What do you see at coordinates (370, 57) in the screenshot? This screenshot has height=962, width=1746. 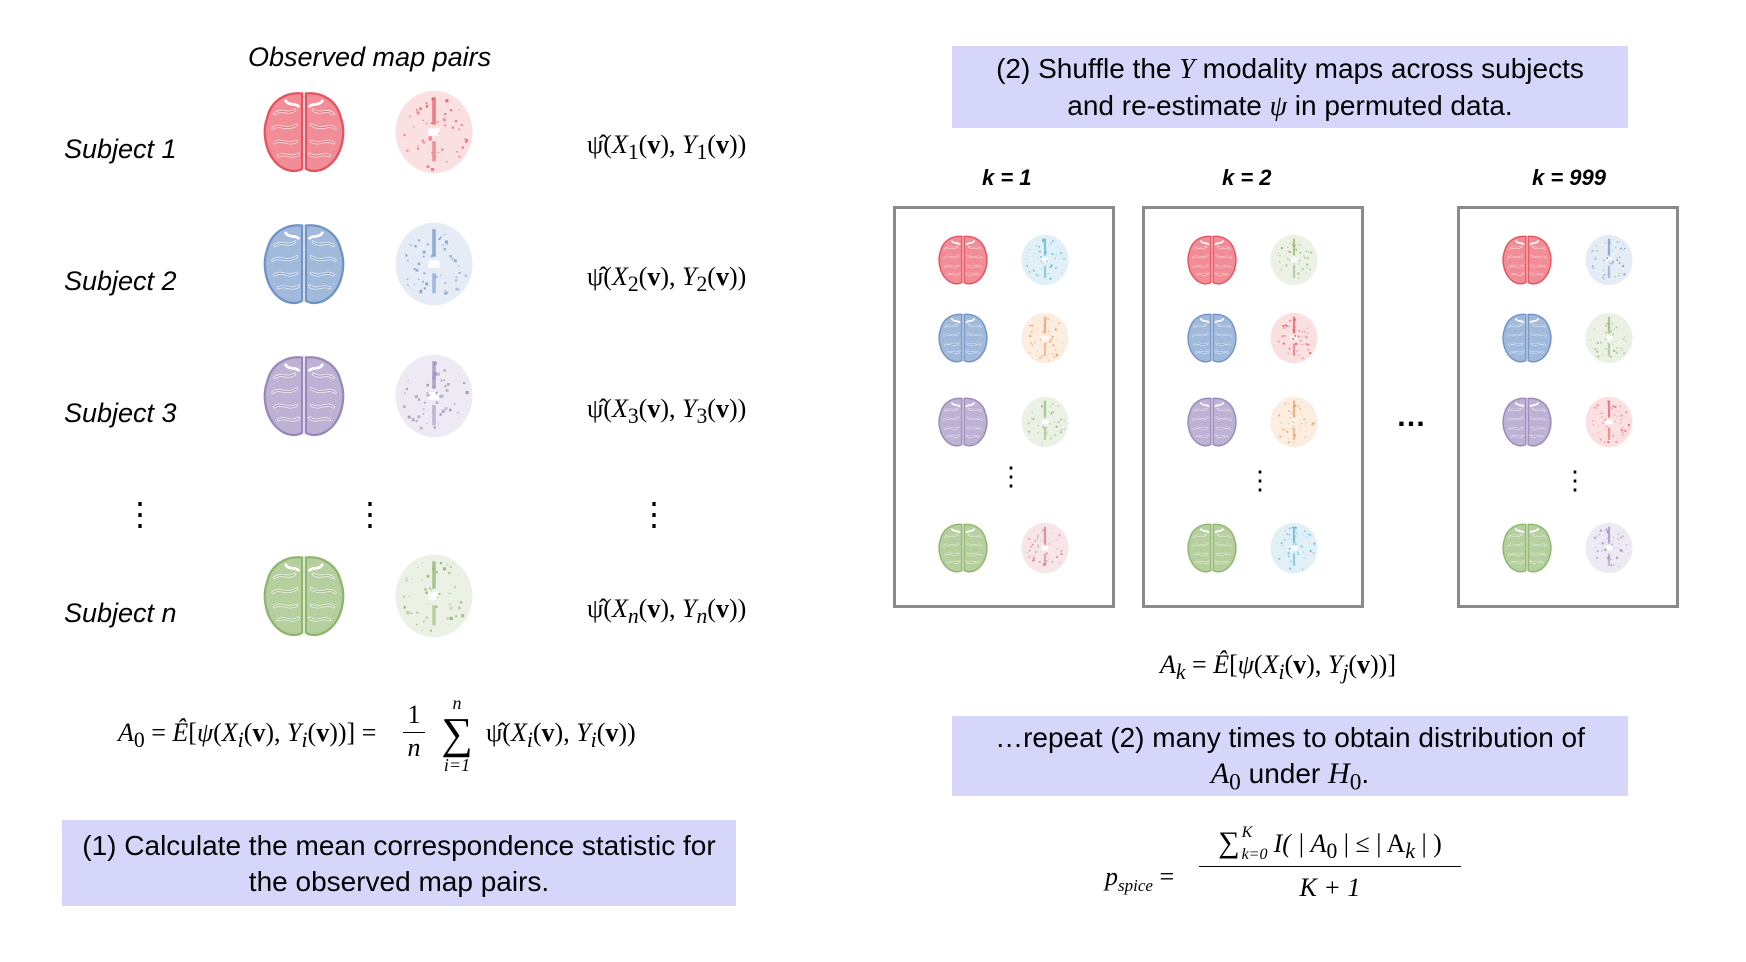 I see `observed-map-pairs-title: Observed map pairs` at bounding box center [370, 57].